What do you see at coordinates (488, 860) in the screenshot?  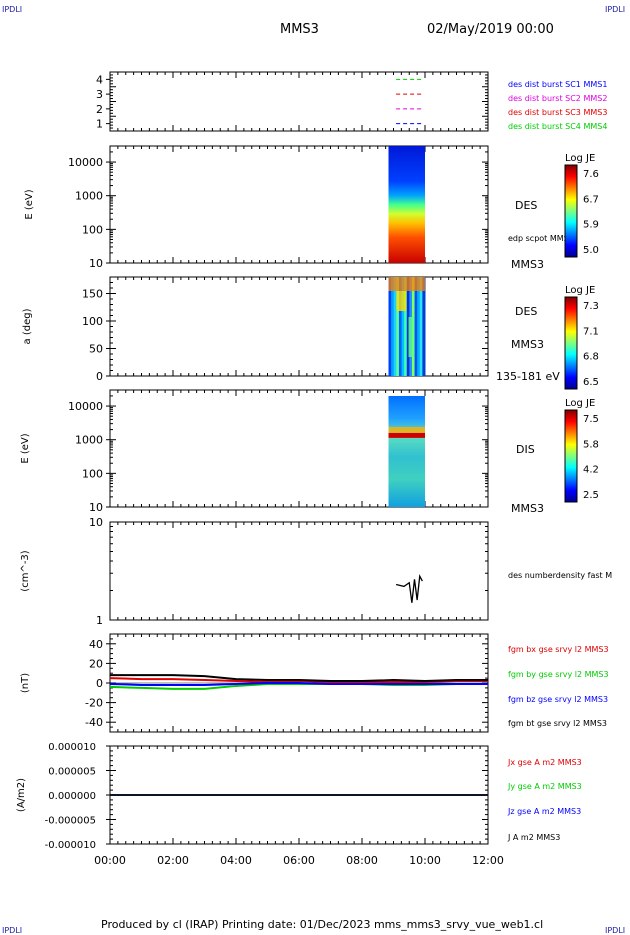 I see `time-tick-label: 12:00` at bounding box center [488, 860].